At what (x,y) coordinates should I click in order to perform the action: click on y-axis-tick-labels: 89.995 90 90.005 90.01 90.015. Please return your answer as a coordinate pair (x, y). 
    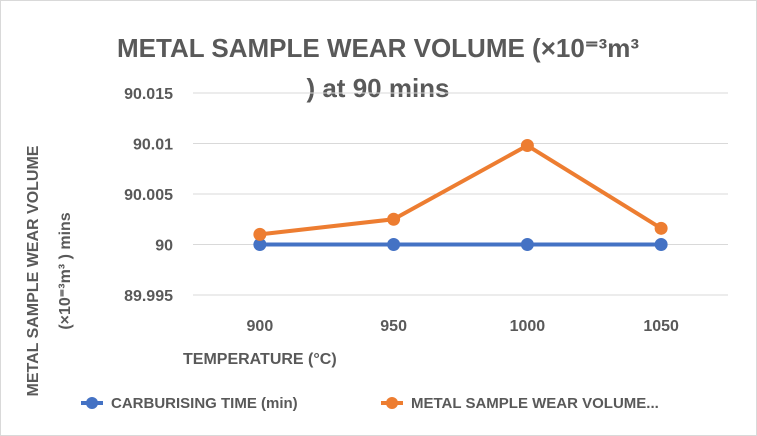
    Looking at the image, I should click on (148, 195).